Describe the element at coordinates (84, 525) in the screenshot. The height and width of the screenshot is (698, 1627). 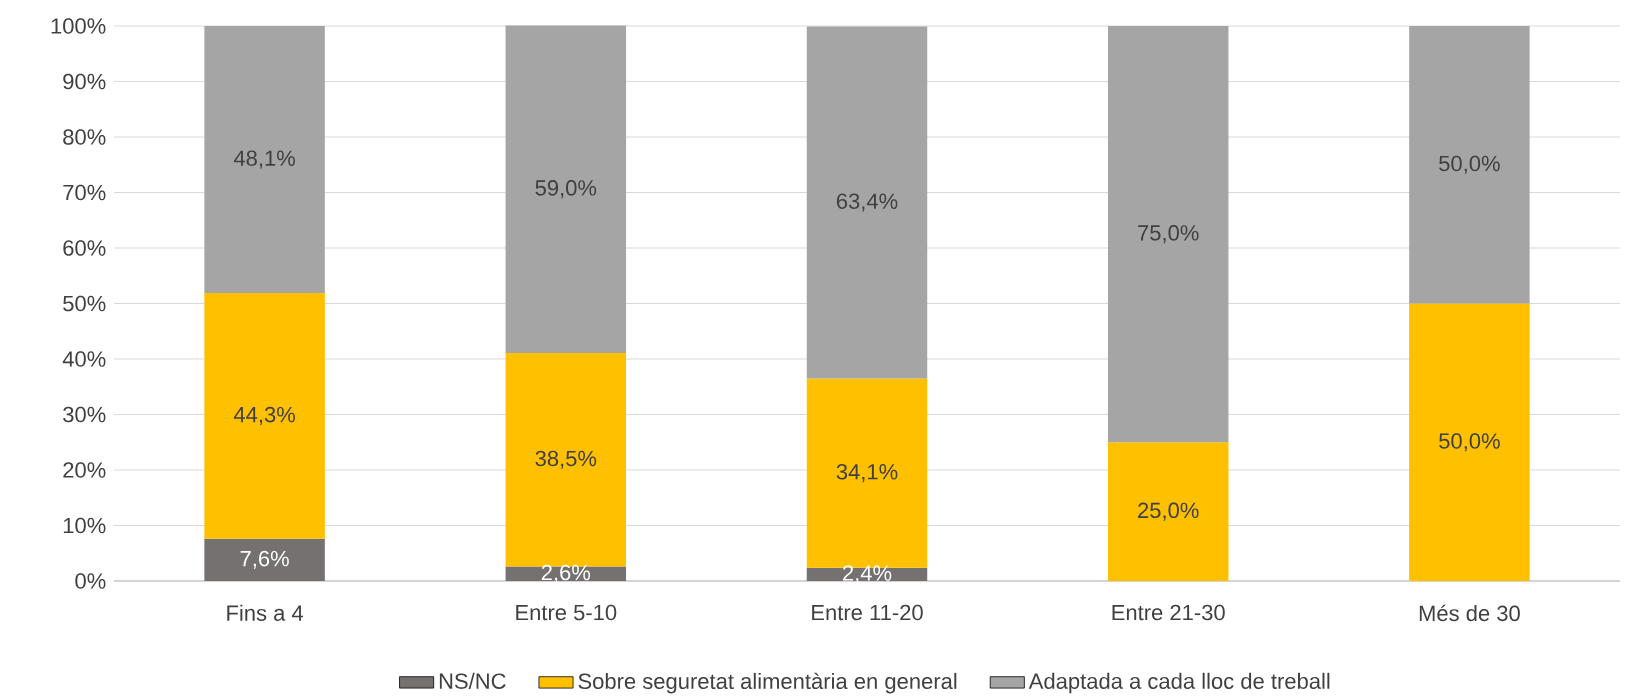
I see `y-tick-label: 10%` at that location.